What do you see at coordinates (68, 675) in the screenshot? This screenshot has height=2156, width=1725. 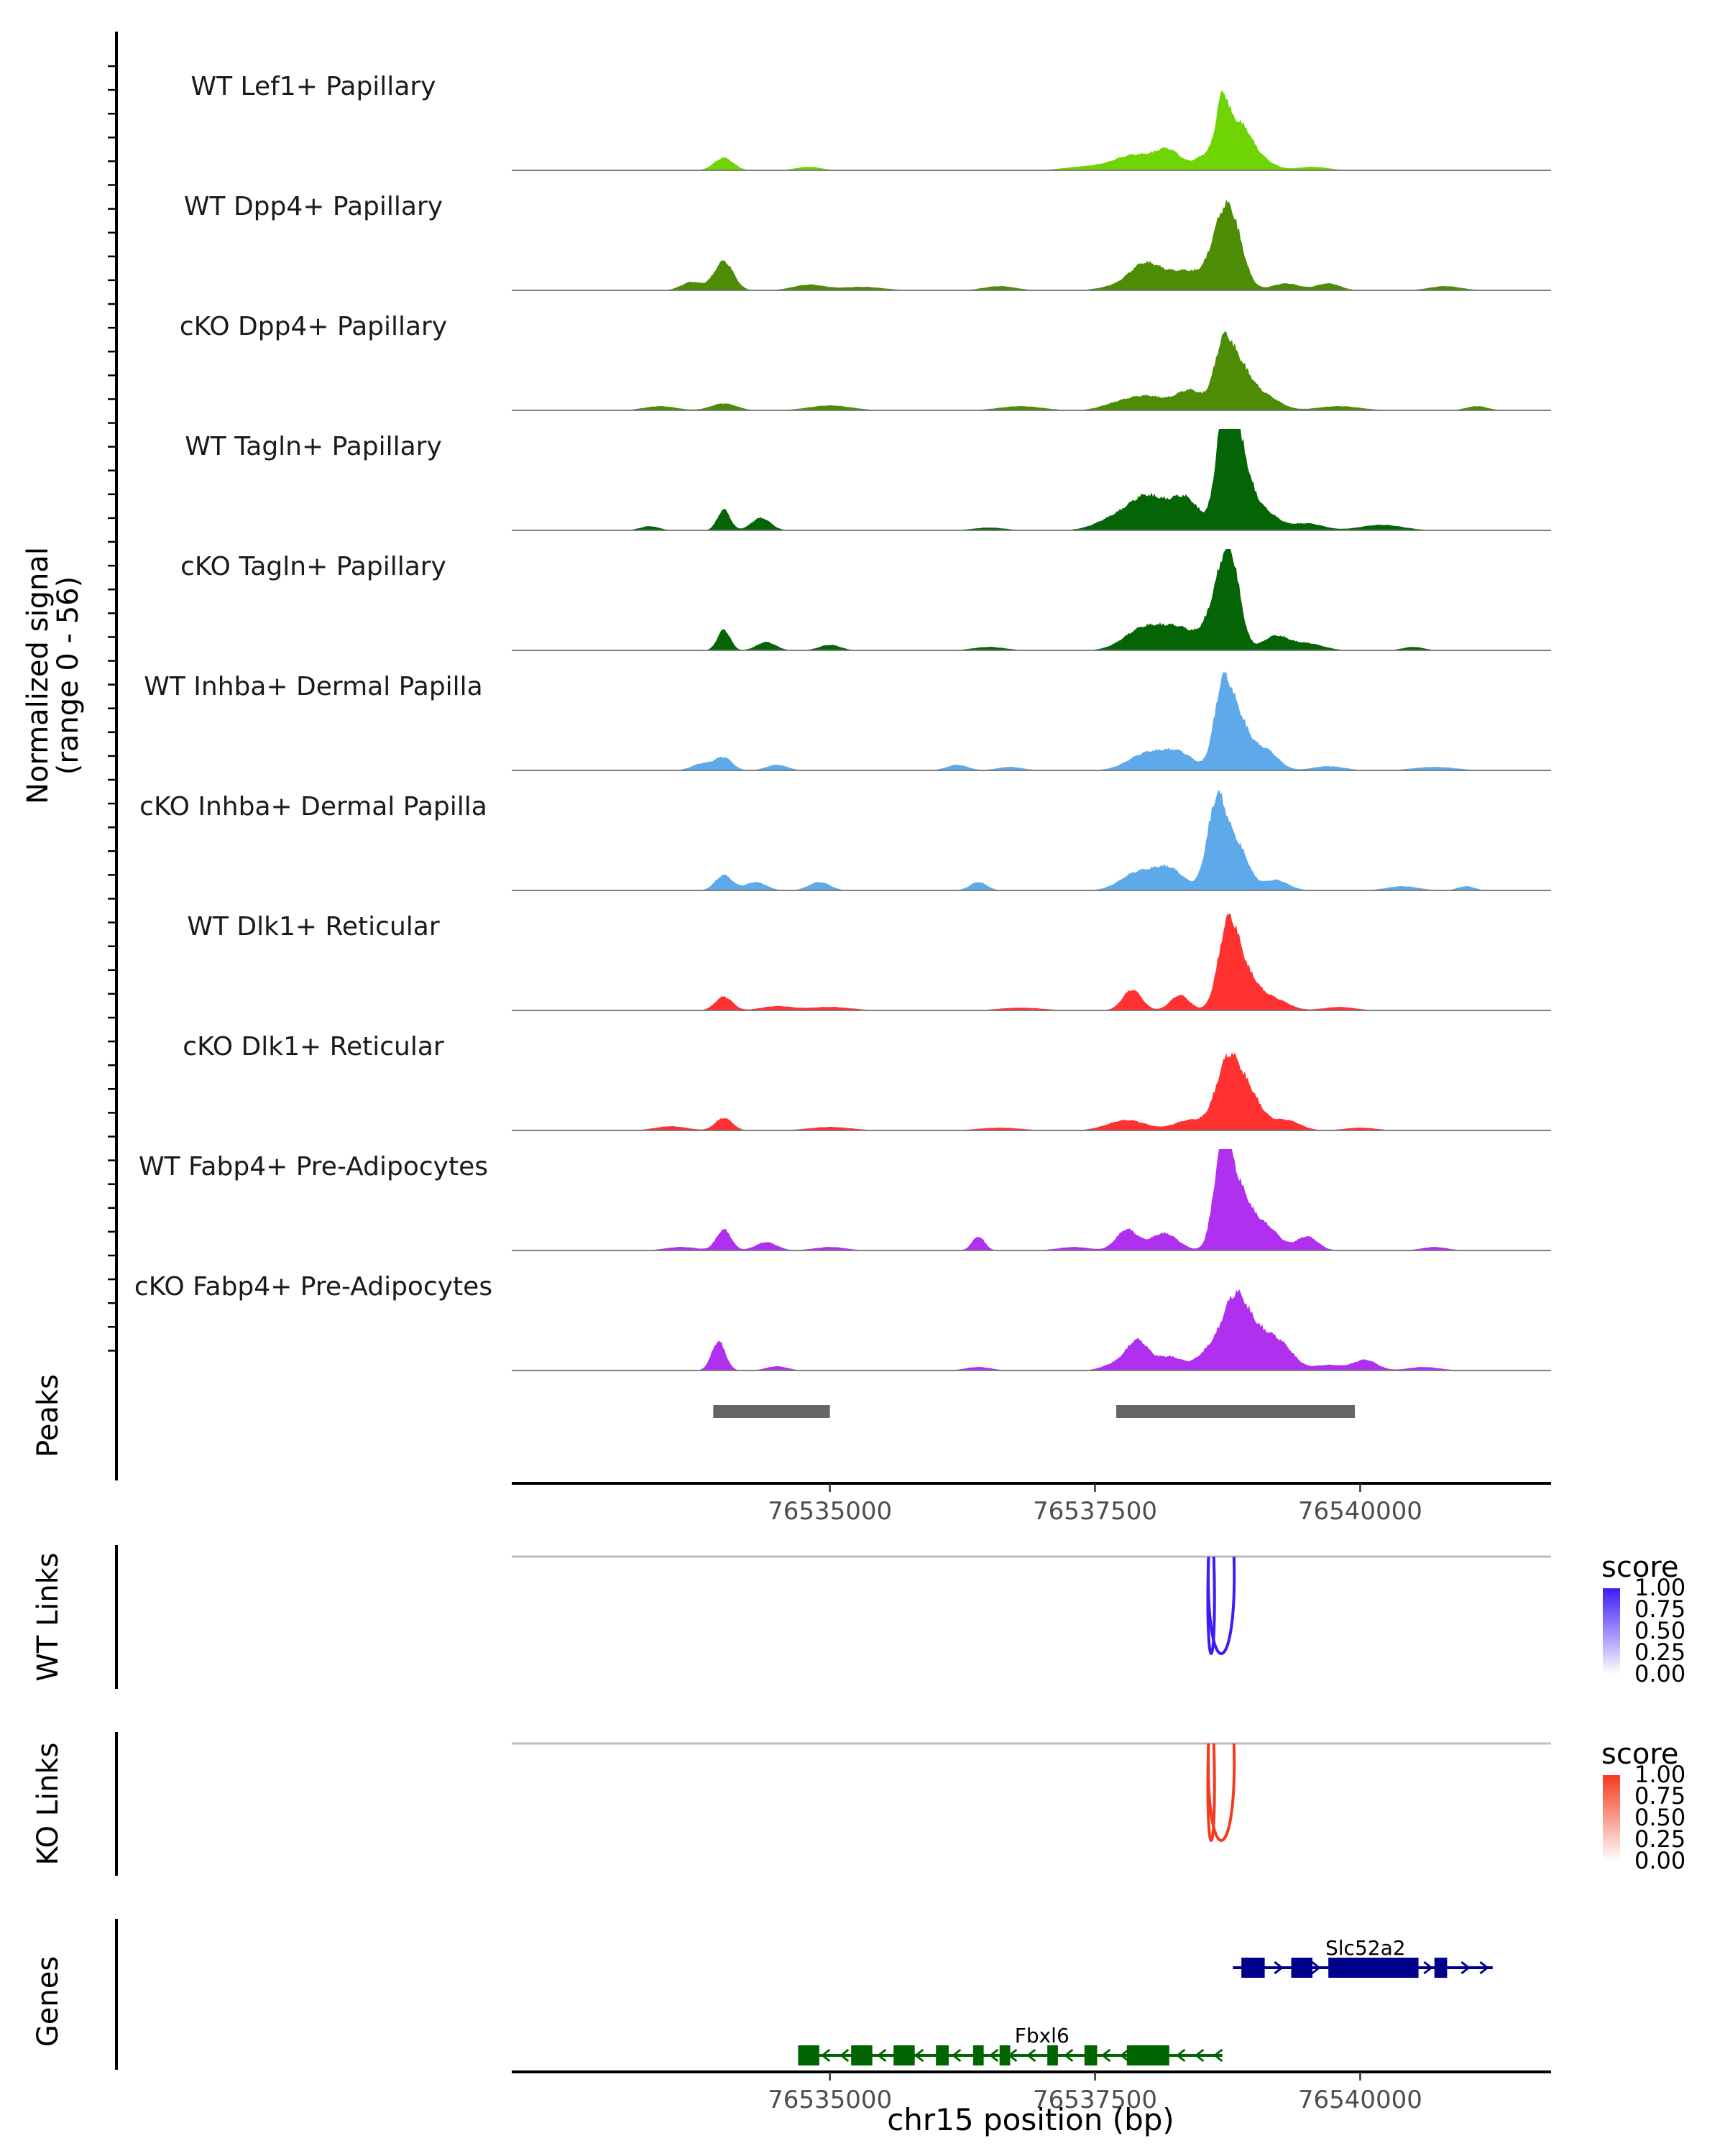 I see `coverage-y-axis-title-line2: (range 0 - 56)` at bounding box center [68, 675].